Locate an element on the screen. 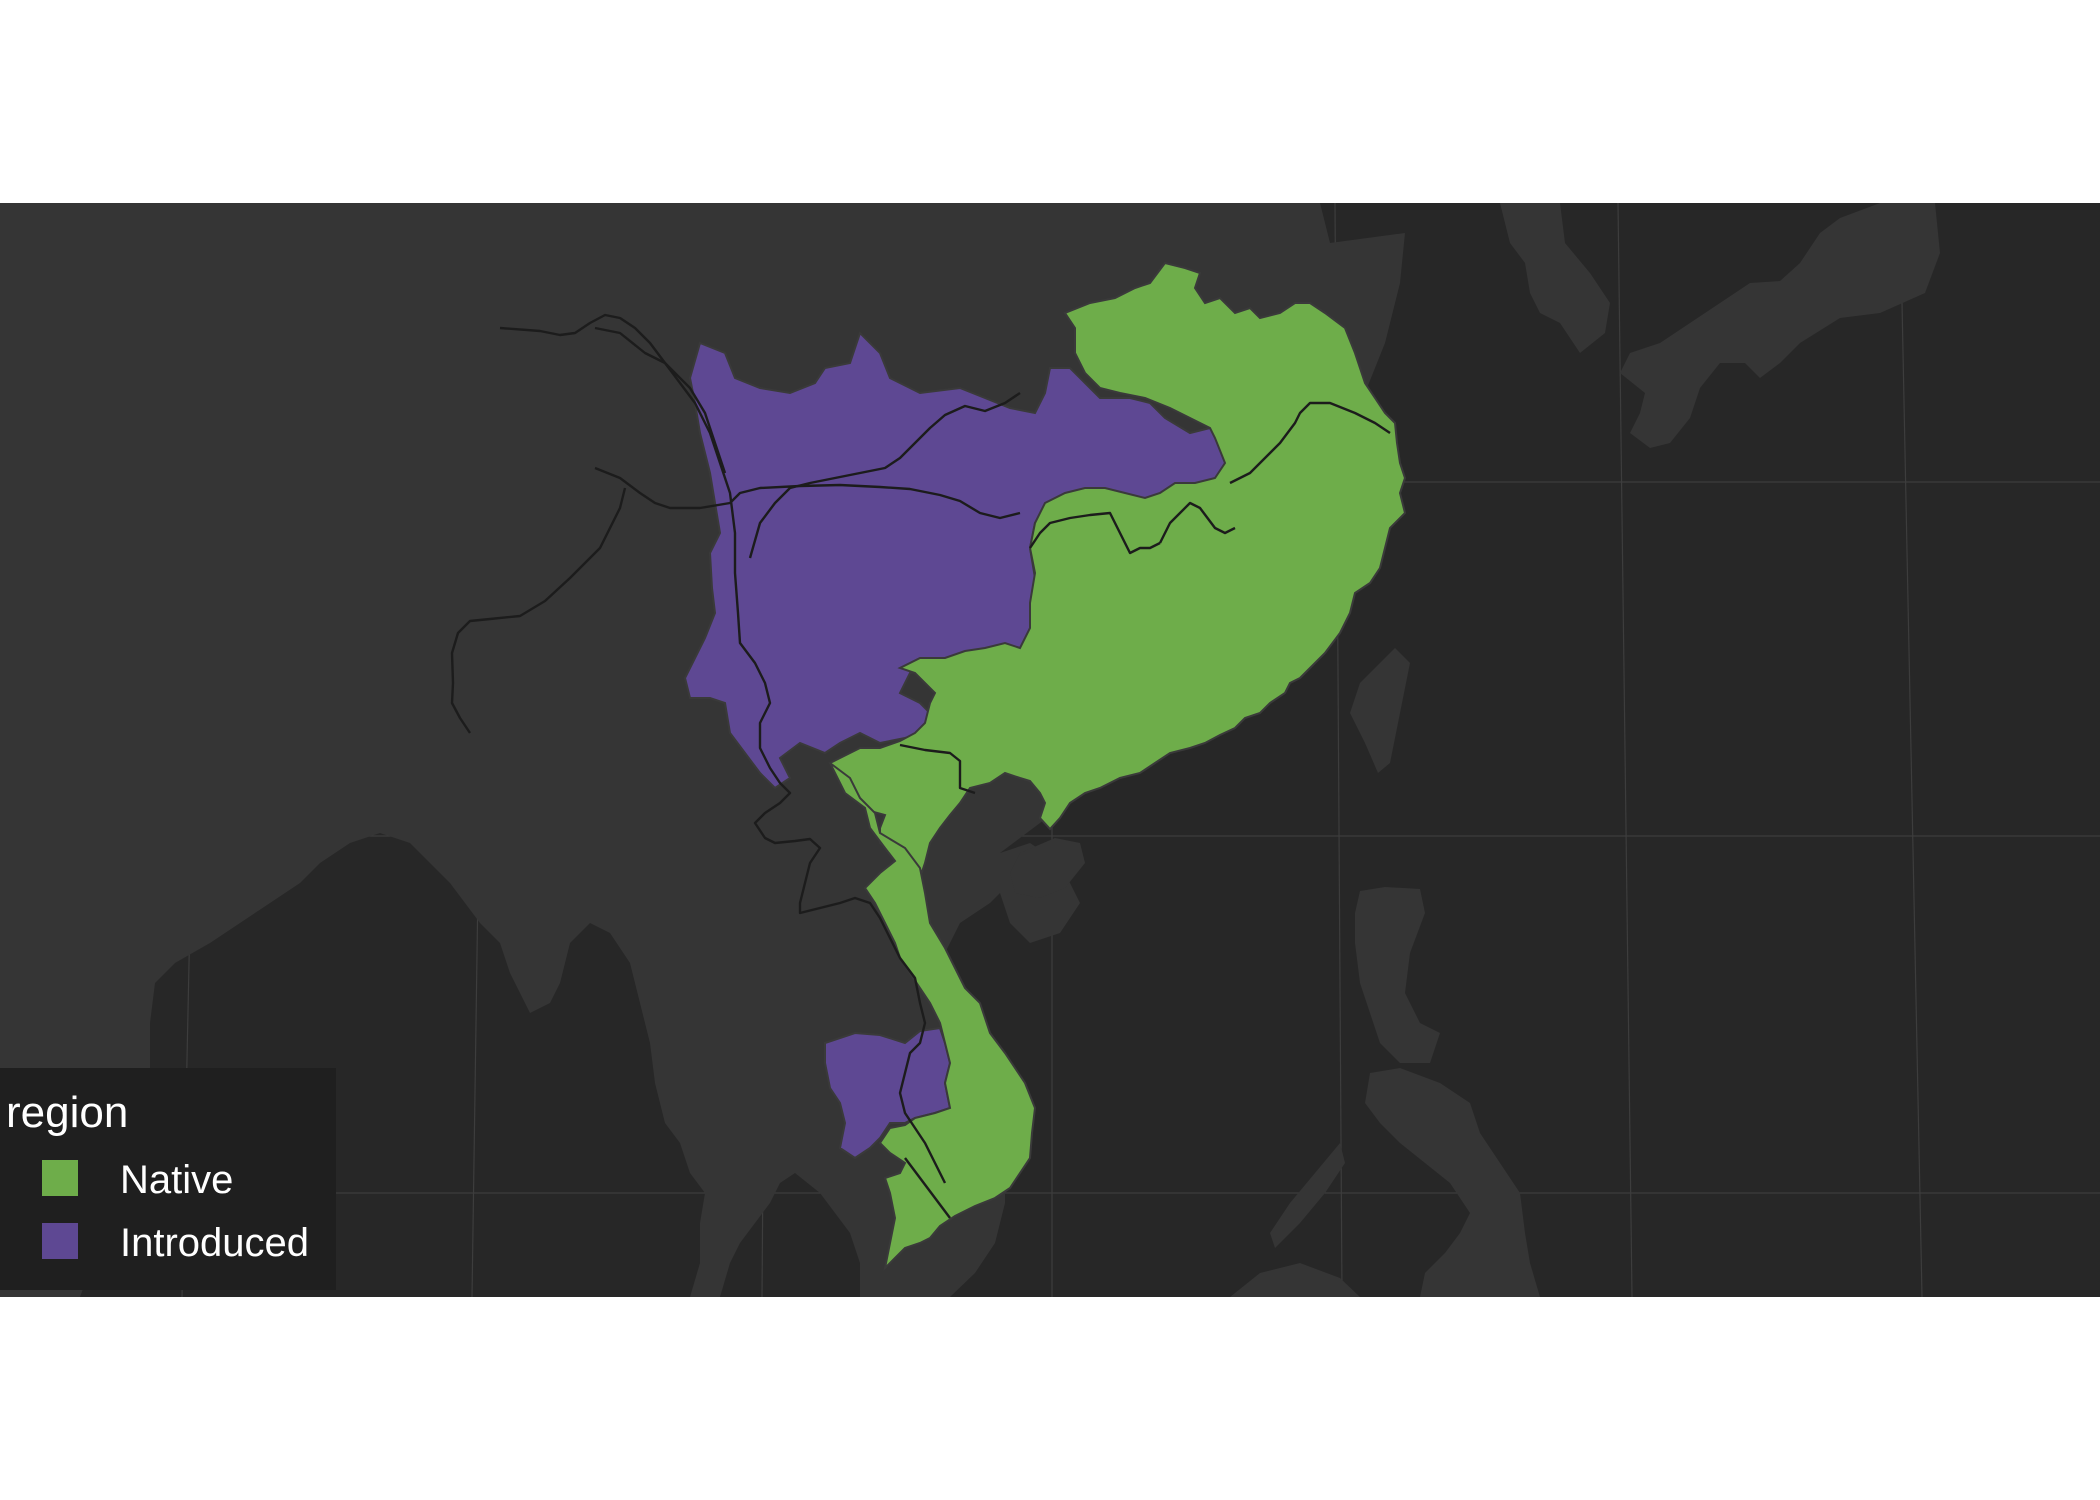  legend-key-native is located at coordinates (60, 1178).